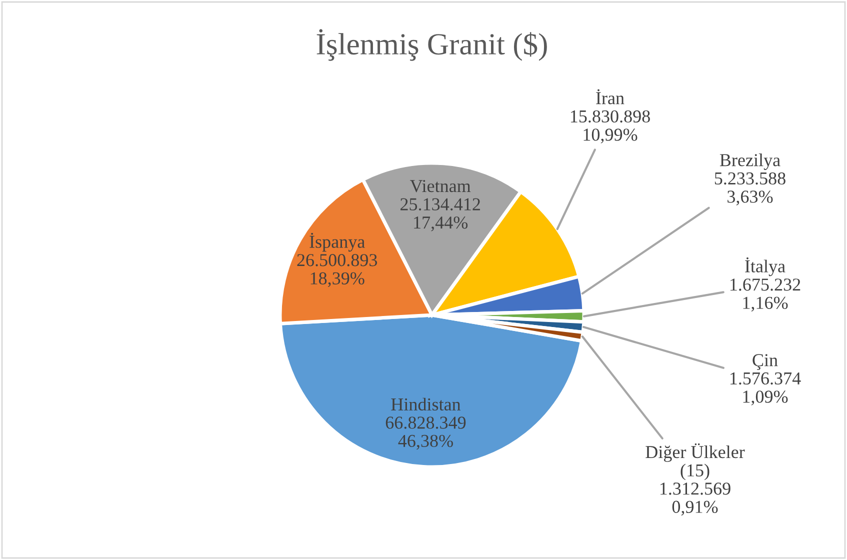 The image size is (847, 560). What do you see at coordinates (337, 271) in the screenshot?
I see `data-label: 26.500.893 18,39%` at bounding box center [337, 271].